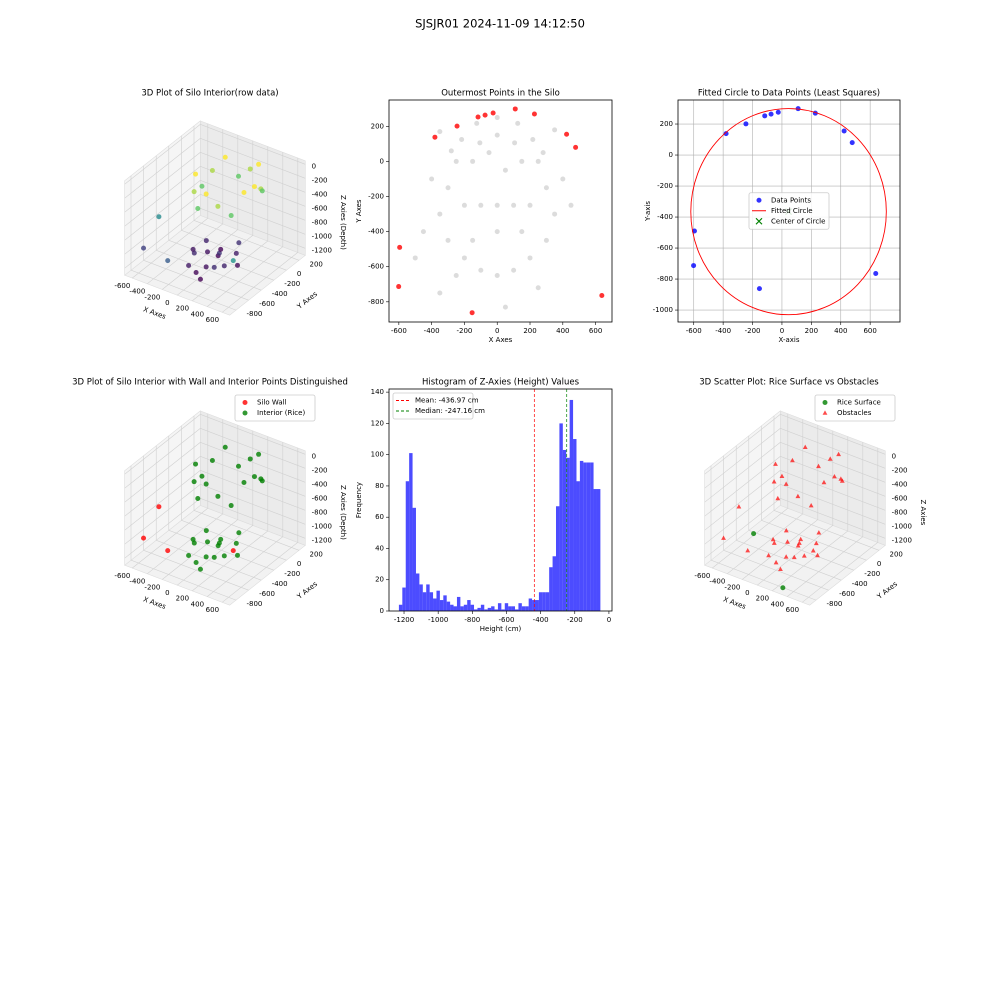 This screenshot has width=1000, height=1000. I want to click on y-axis-label: Y-axis, so click(648, 211).